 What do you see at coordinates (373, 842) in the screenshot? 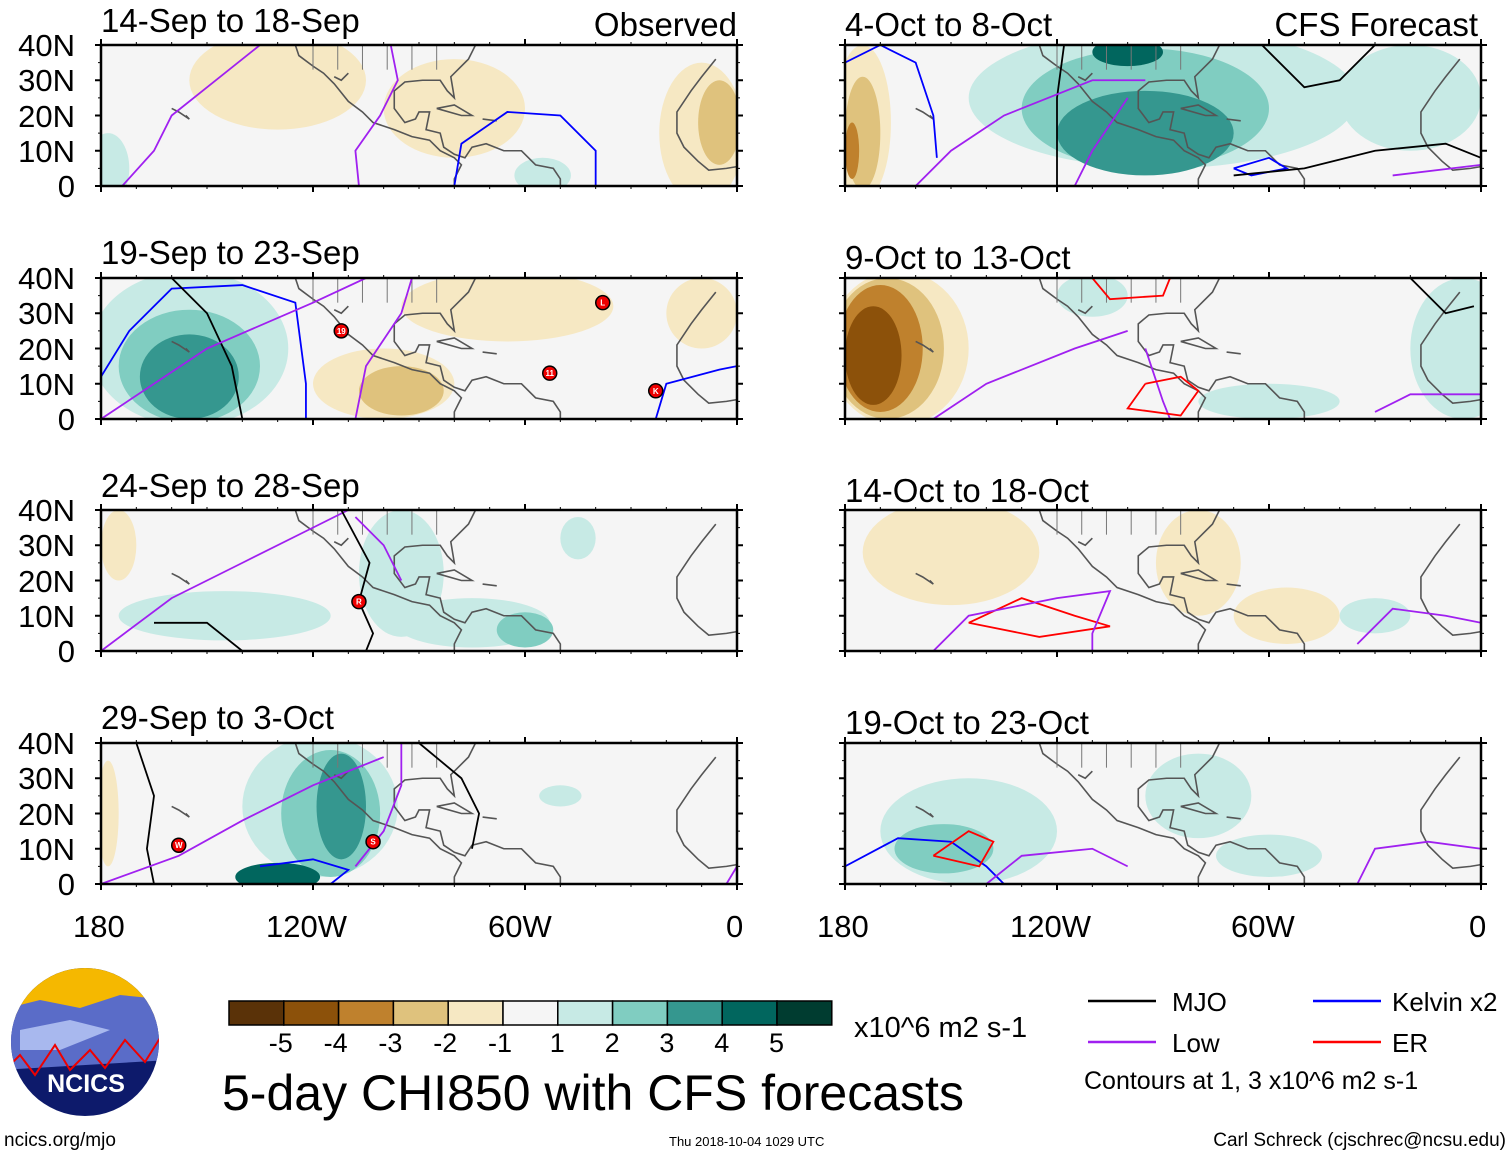
I see `storm-id: S` at bounding box center [373, 842].